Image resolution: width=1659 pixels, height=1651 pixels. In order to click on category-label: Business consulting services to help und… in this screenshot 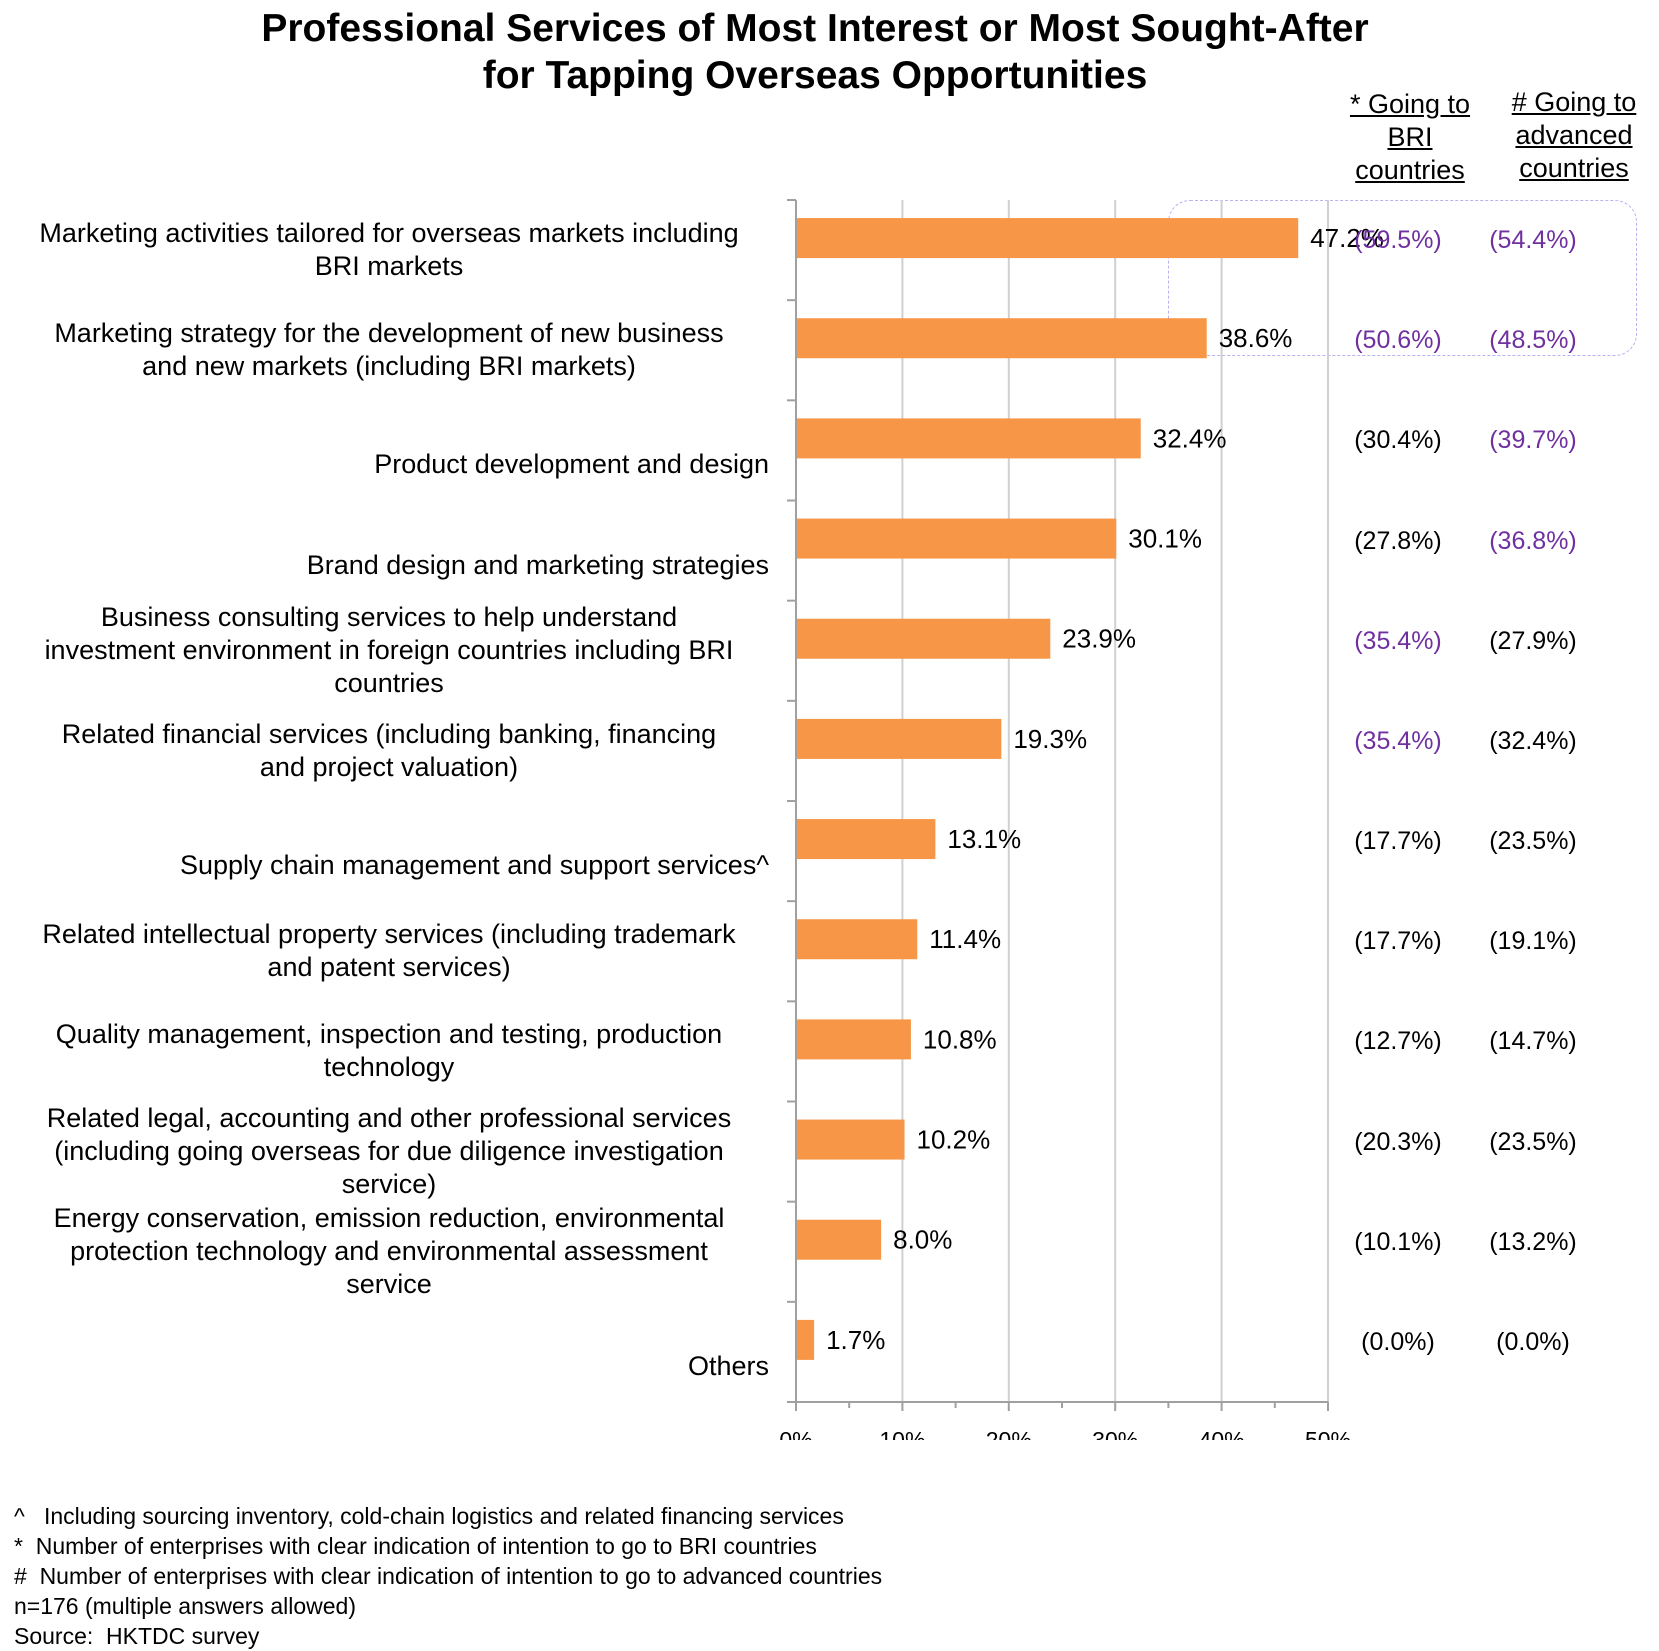, I will do `click(389, 650)`.